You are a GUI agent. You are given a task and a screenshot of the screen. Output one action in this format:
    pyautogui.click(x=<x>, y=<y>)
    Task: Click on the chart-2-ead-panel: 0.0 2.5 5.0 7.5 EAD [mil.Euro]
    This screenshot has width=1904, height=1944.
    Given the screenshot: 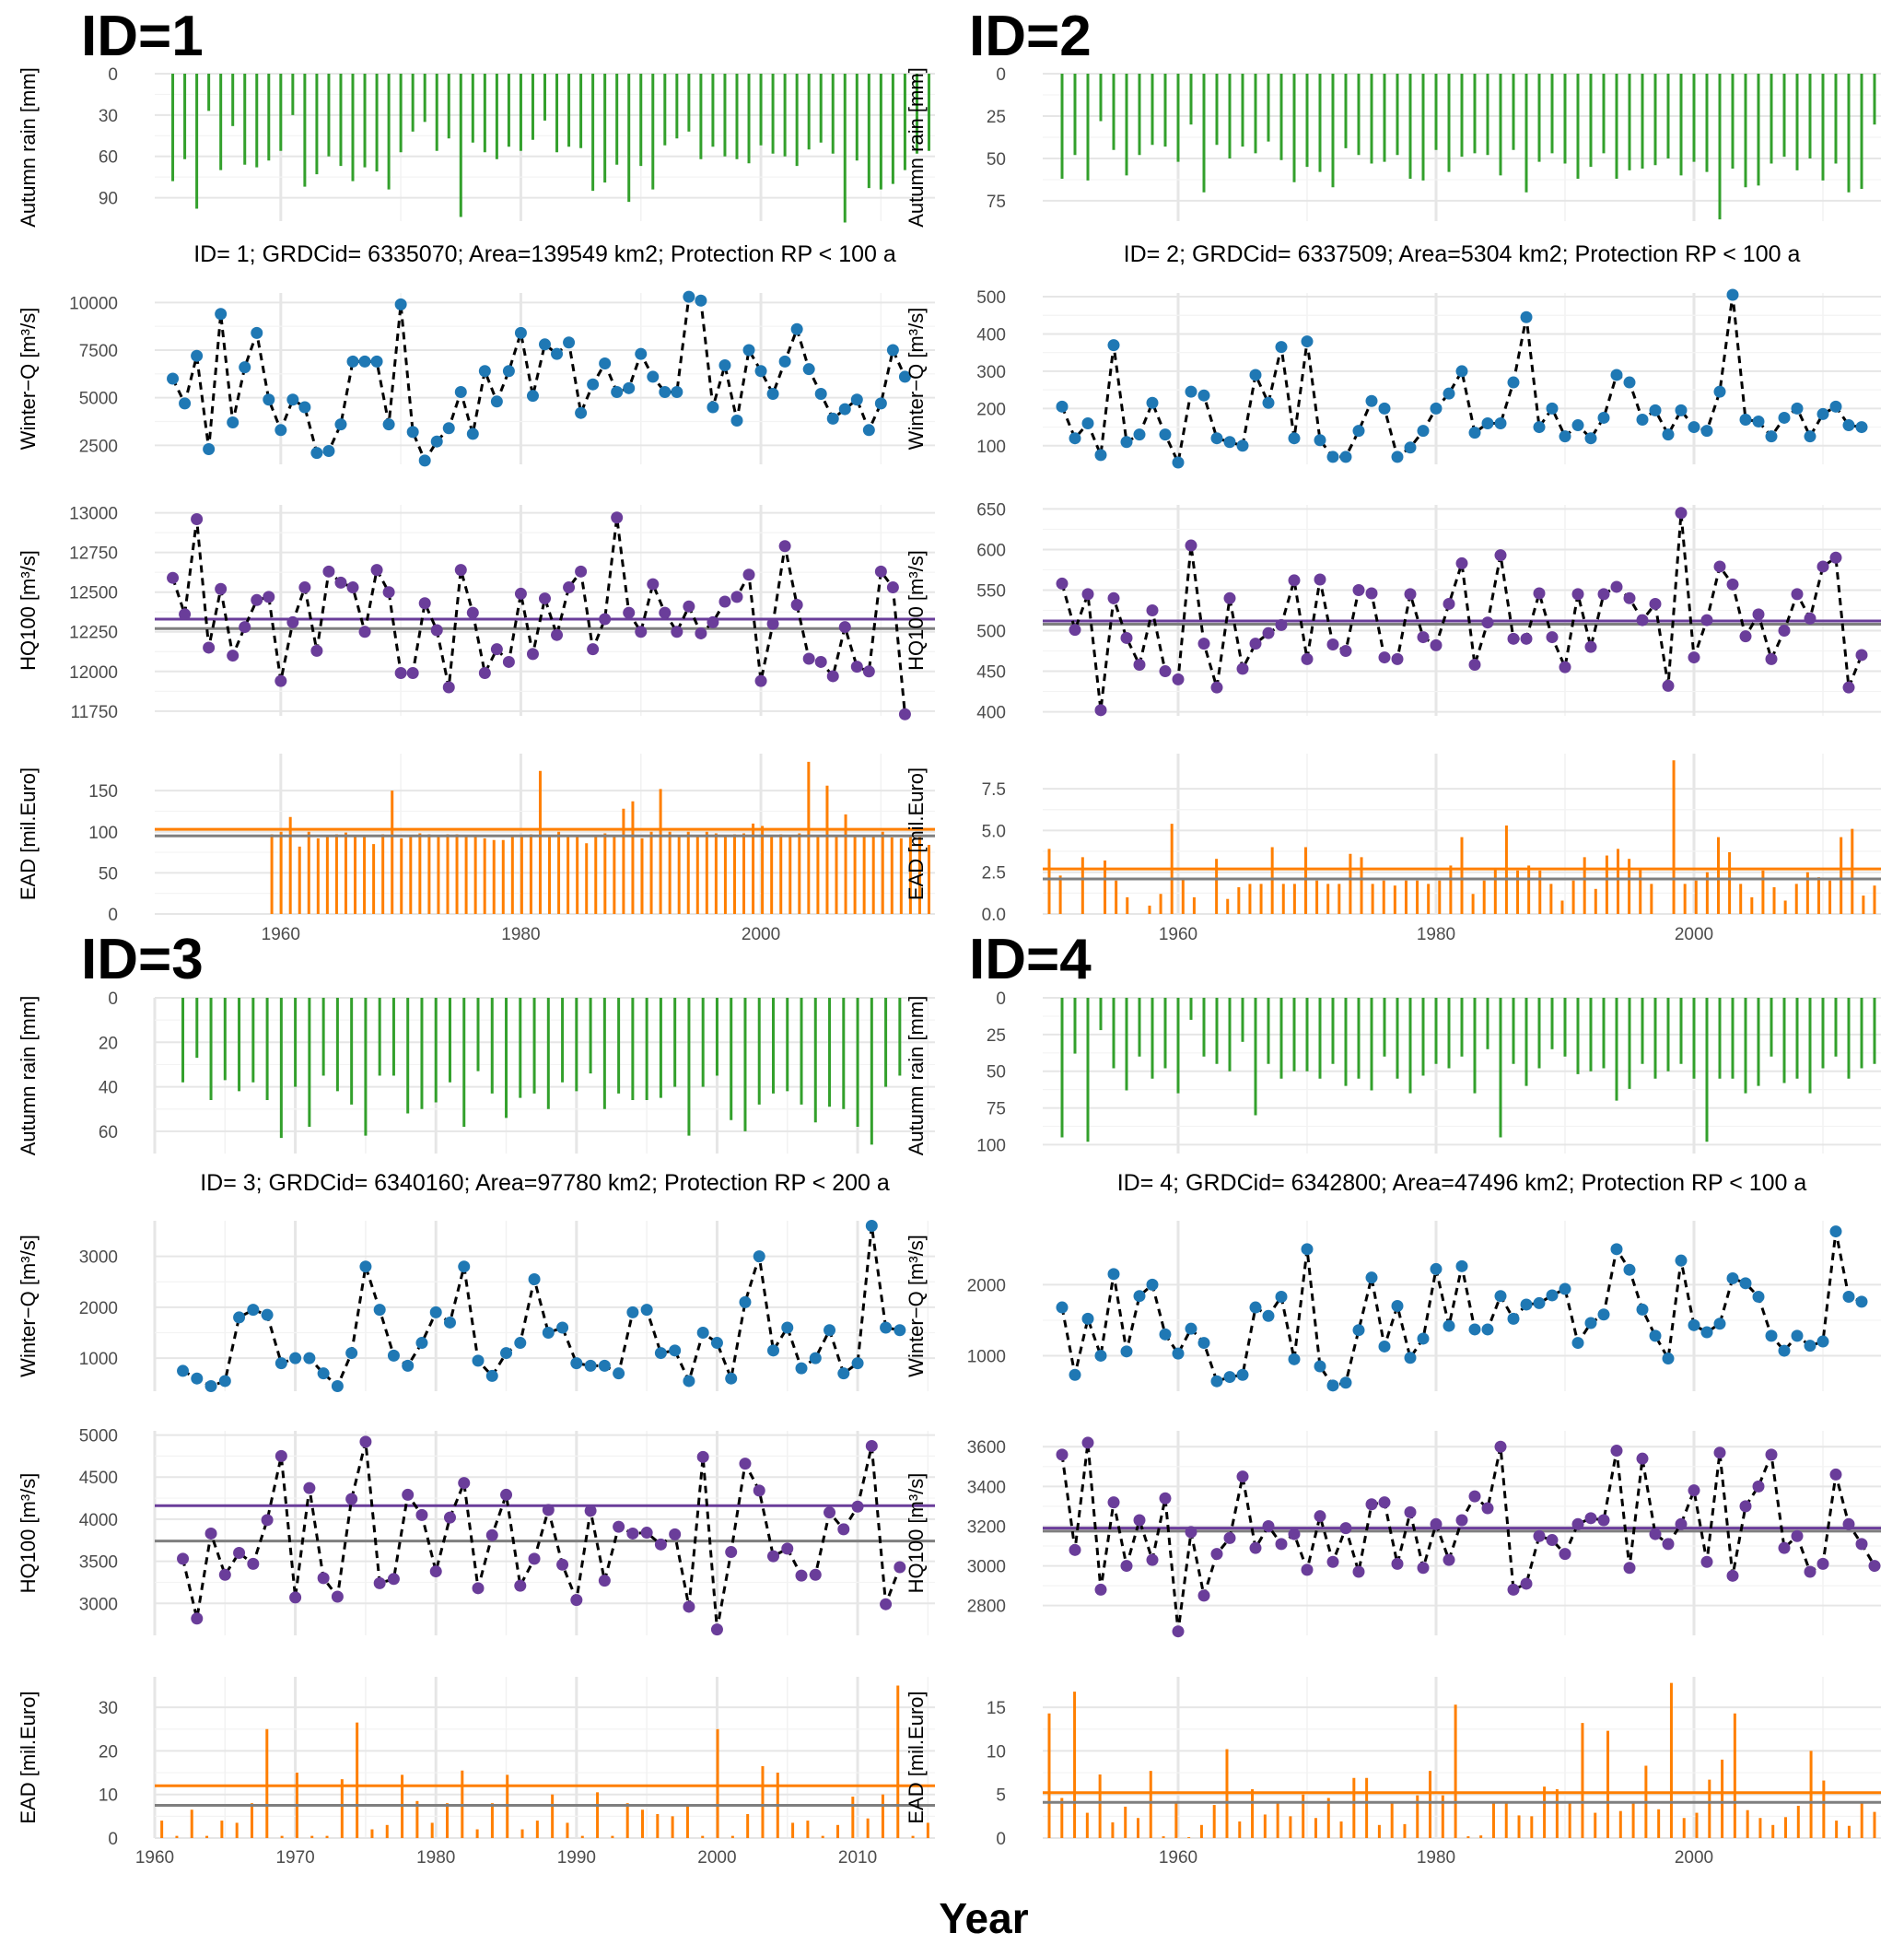 What is the action you would take?
    pyautogui.click(x=1393, y=839)
    